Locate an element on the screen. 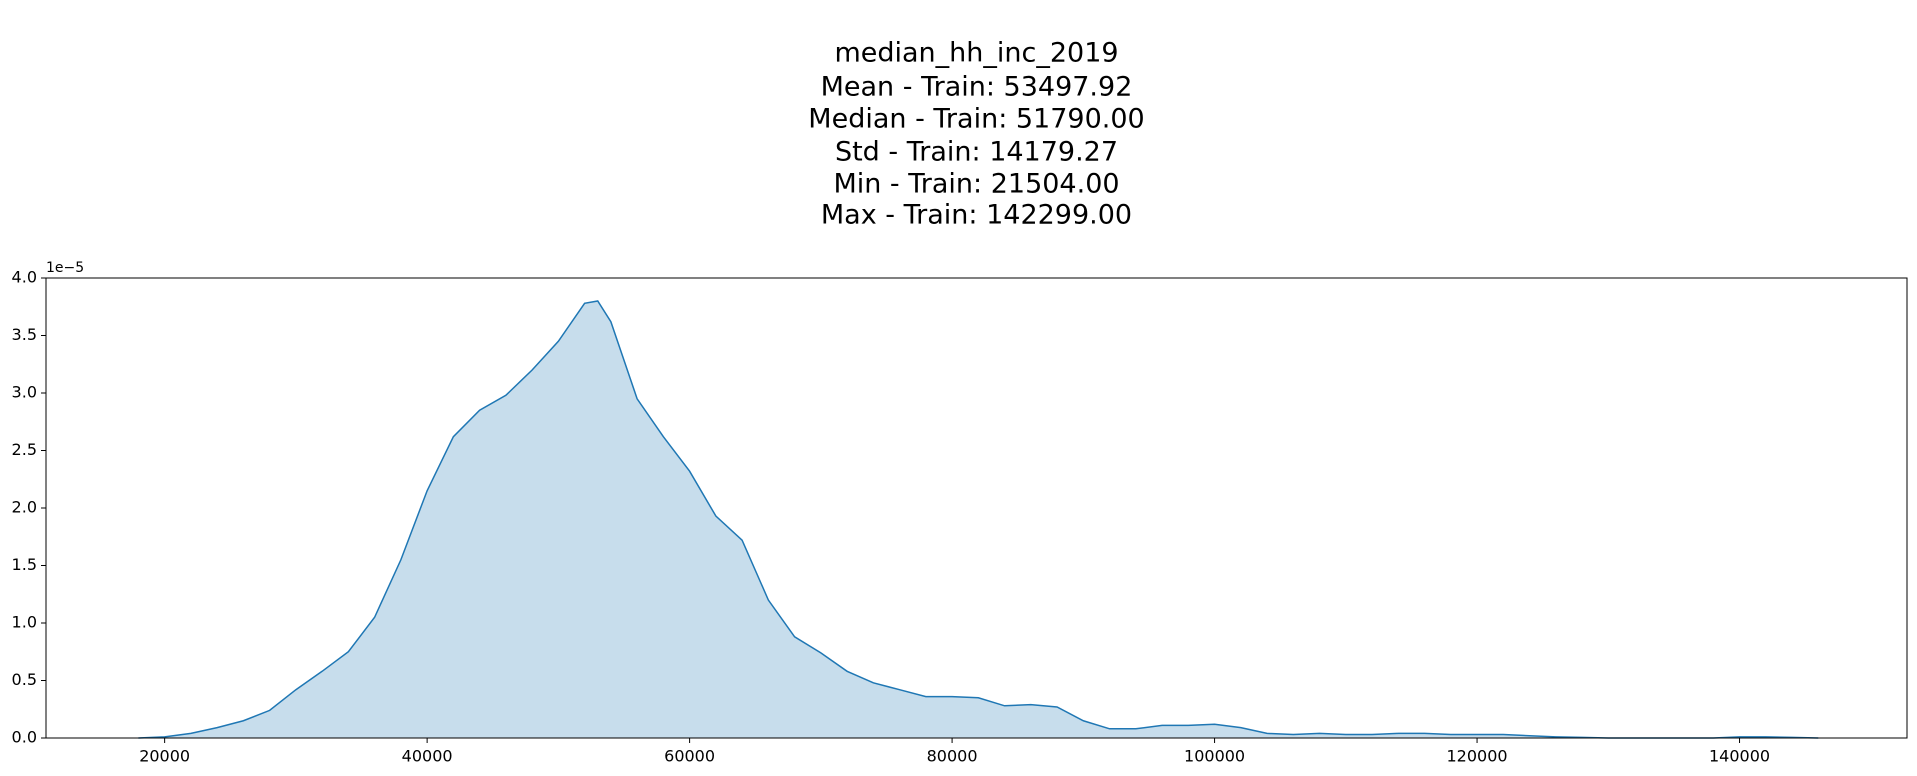 This screenshot has height=776, width=1917. chart-title: Min - Train: 21504.00 is located at coordinates (976, 184).